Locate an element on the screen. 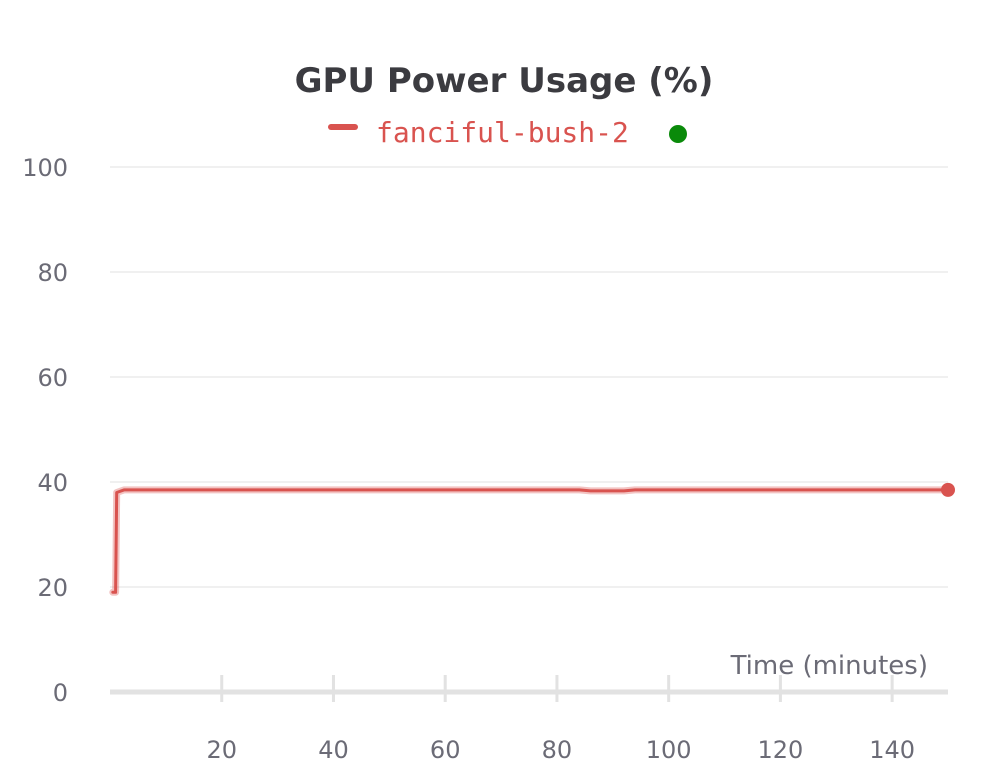 The image size is (1008, 783). x-axis-ticks: 20 40 60 80 100 120 140 is located at coordinates (560, 719).